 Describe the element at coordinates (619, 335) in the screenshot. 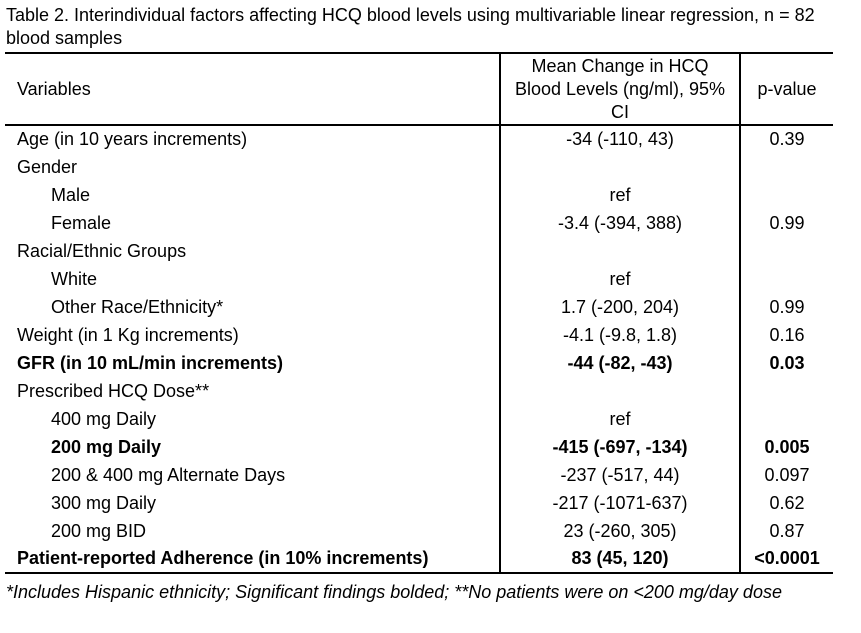

I see `mean-change-cell: -4.1 (-9.8, 1.8)` at that location.